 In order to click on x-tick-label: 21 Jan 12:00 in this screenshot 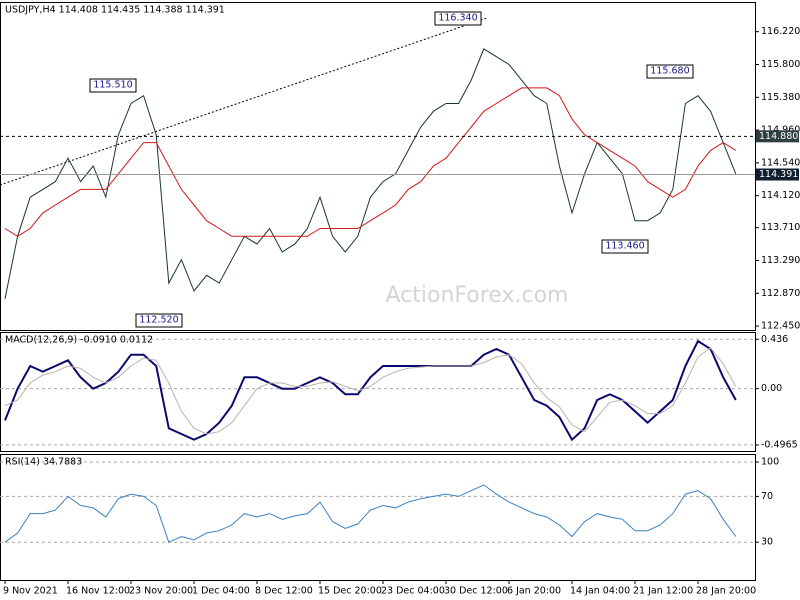, I will do `click(663, 591)`.